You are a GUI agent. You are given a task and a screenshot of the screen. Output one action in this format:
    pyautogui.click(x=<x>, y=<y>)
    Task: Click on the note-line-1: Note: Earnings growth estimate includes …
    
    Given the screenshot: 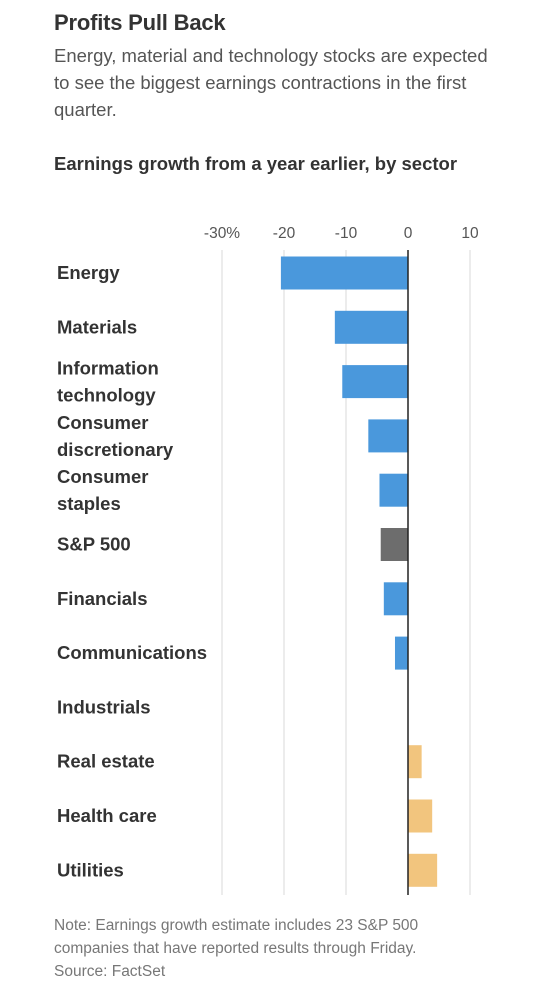 What is the action you would take?
    pyautogui.click(x=236, y=925)
    